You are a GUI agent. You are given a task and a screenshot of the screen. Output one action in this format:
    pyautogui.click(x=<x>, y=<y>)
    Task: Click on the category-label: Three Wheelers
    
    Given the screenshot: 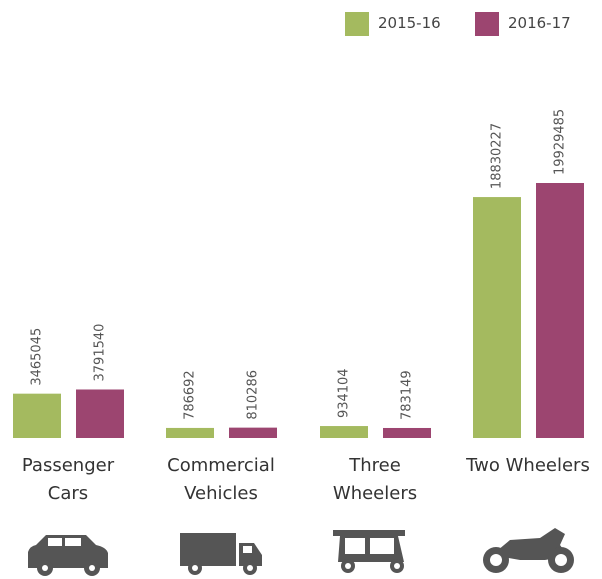 What is the action you would take?
    pyautogui.click(x=375, y=479)
    